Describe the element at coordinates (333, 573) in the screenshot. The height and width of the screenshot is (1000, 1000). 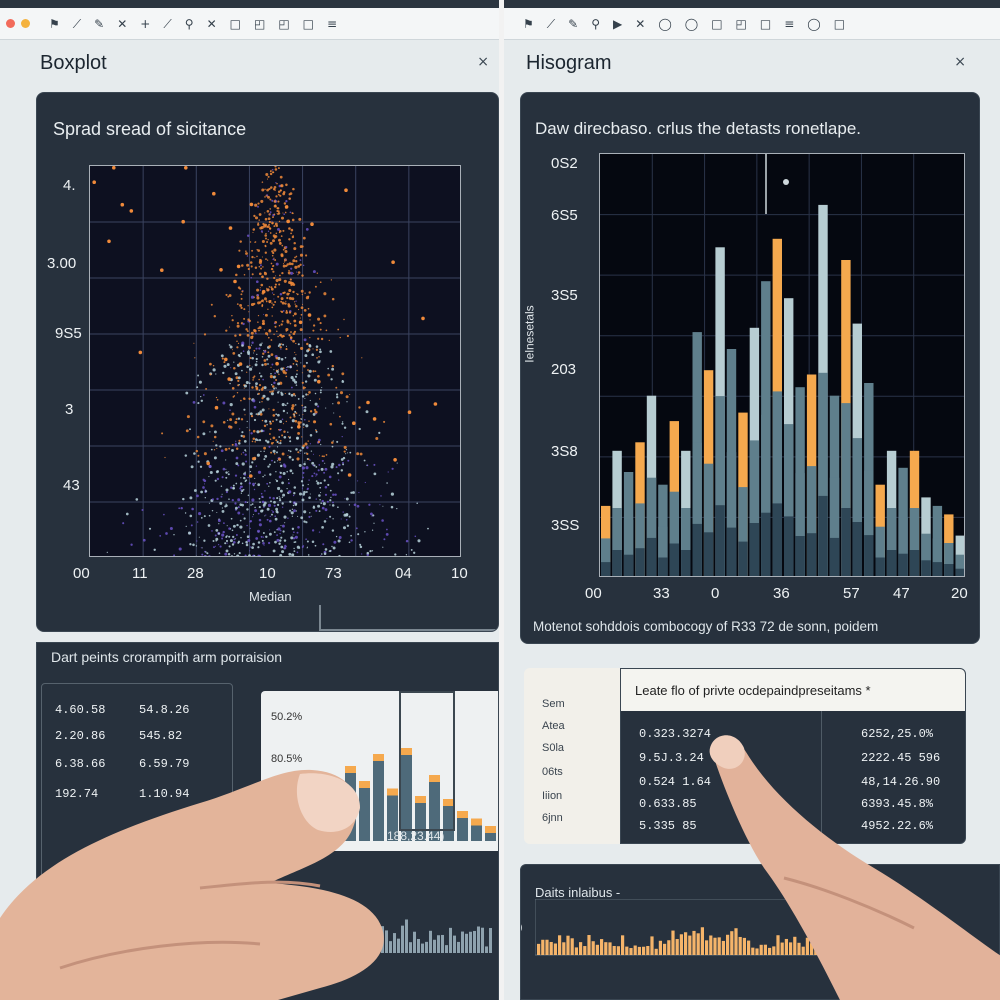
I see `x-tick-label: 73` at that location.